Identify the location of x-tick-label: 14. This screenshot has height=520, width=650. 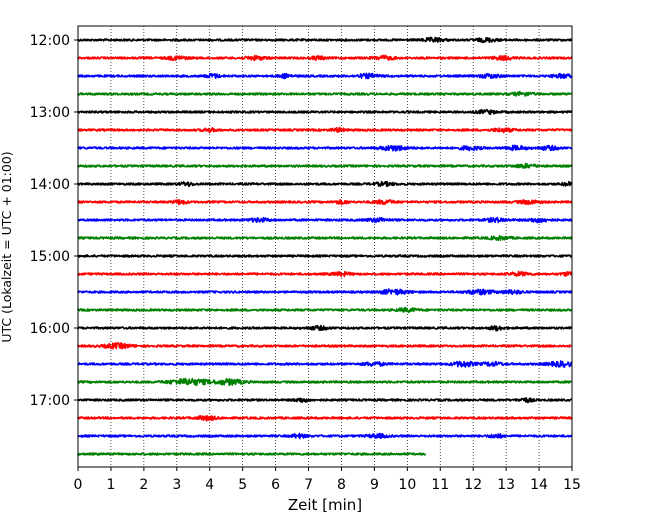
(539, 485).